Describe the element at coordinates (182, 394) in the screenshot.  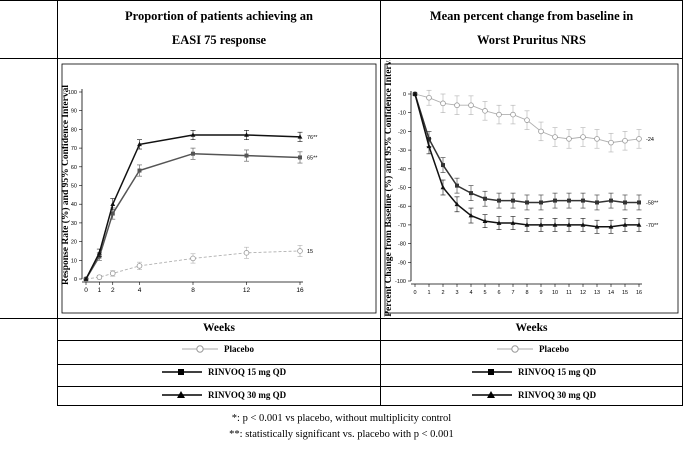
I see `triangle-marker-icon` at that location.